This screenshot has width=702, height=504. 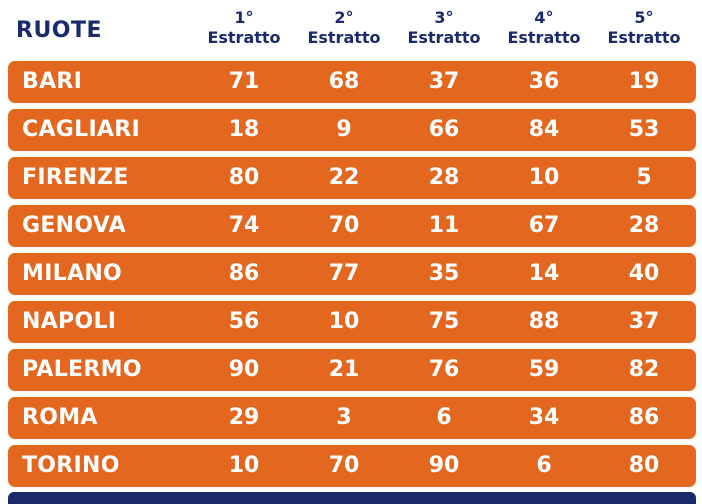 I want to click on ruote-header: RUOTE, so click(x=59, y=30).